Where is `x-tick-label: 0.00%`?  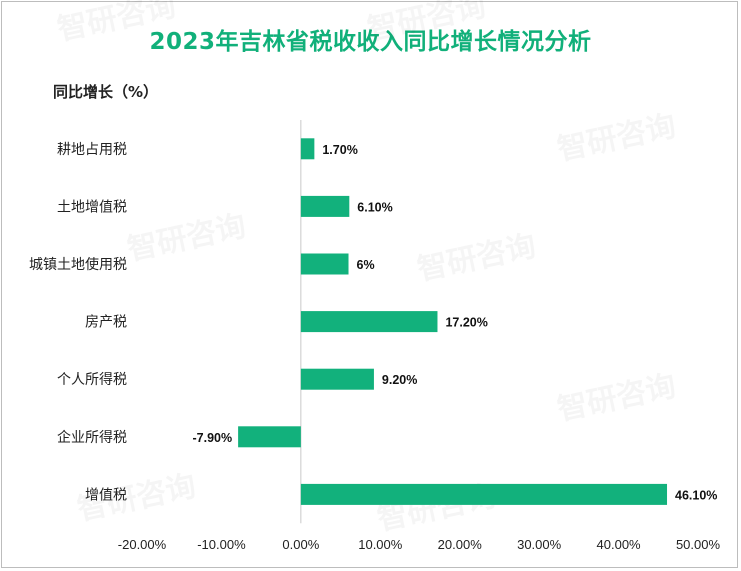
x-tick-label: 0.00% is located at coordinates (300, 544).